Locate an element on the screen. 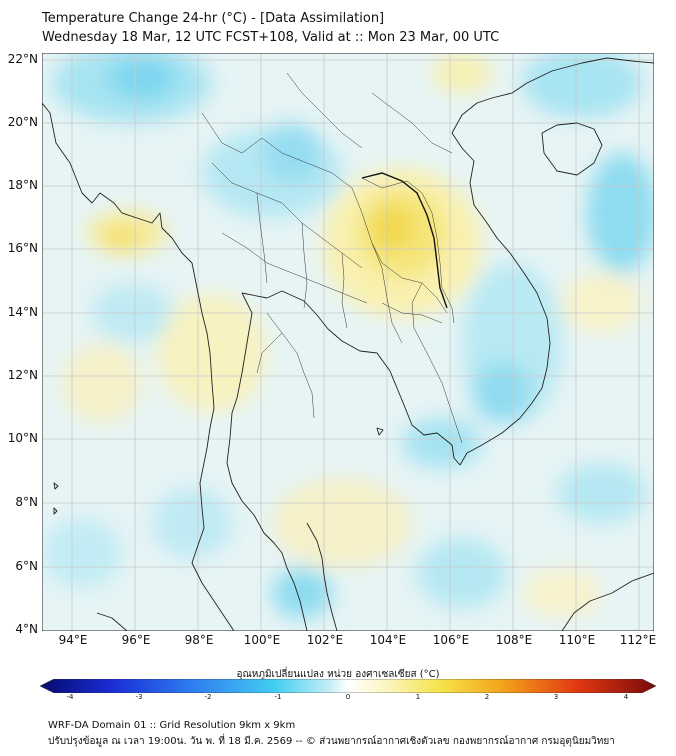 This screenshot has width=676, height=756. lon-label: 110°E is located at coordinates (577, 640).